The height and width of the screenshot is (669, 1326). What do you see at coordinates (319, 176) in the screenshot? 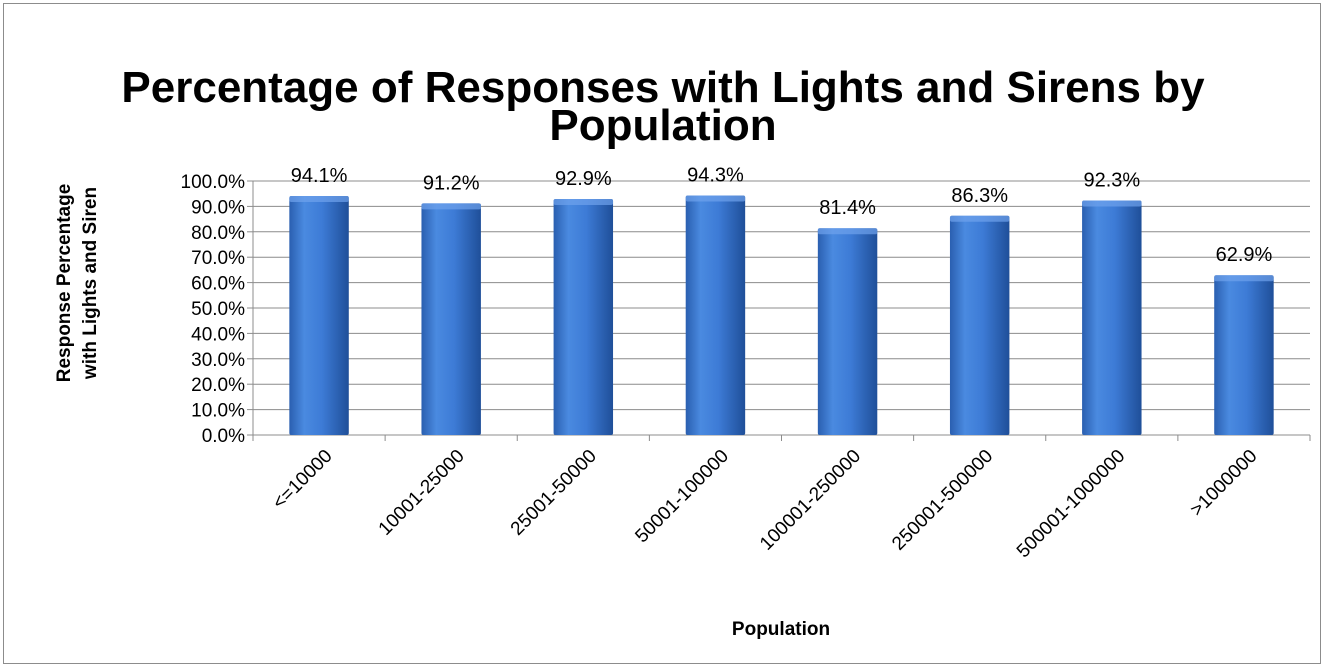
I see `data-label: 94.1%` at bounding box center [319, 176].